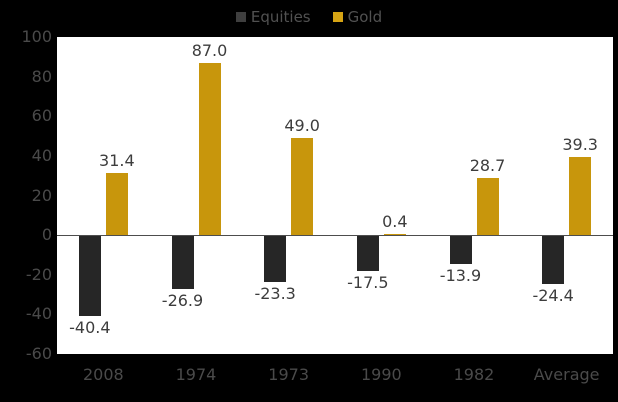 Image resolution: width=618 pixels, height=402 pixels. I want to click on bar-gold-average, so click(580, 196).